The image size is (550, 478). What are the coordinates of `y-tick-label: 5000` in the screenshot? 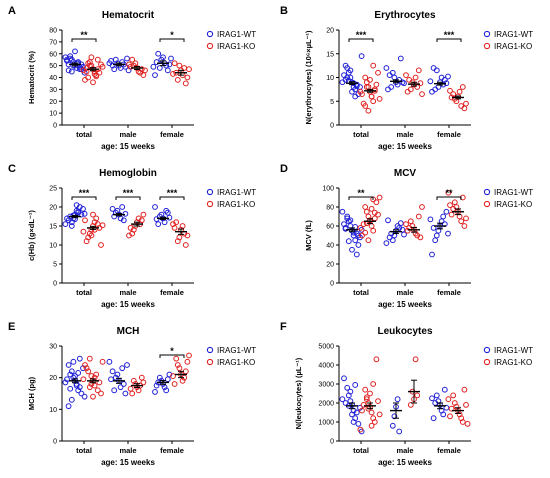 It's located at (326, 347).